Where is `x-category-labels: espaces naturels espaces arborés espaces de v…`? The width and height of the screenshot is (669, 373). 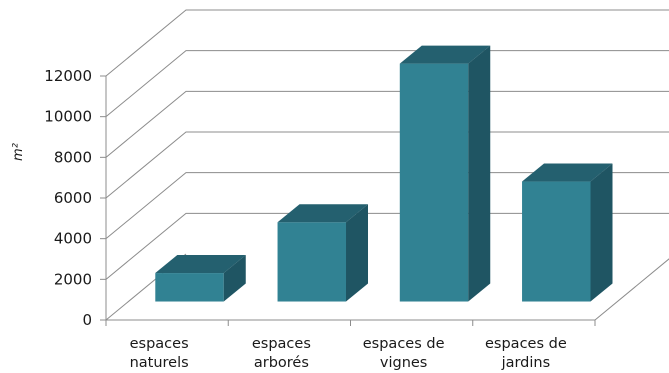
x-category-labels: espaces naturels espaces arborés espaces de v… is located at coordinates (348, 353).